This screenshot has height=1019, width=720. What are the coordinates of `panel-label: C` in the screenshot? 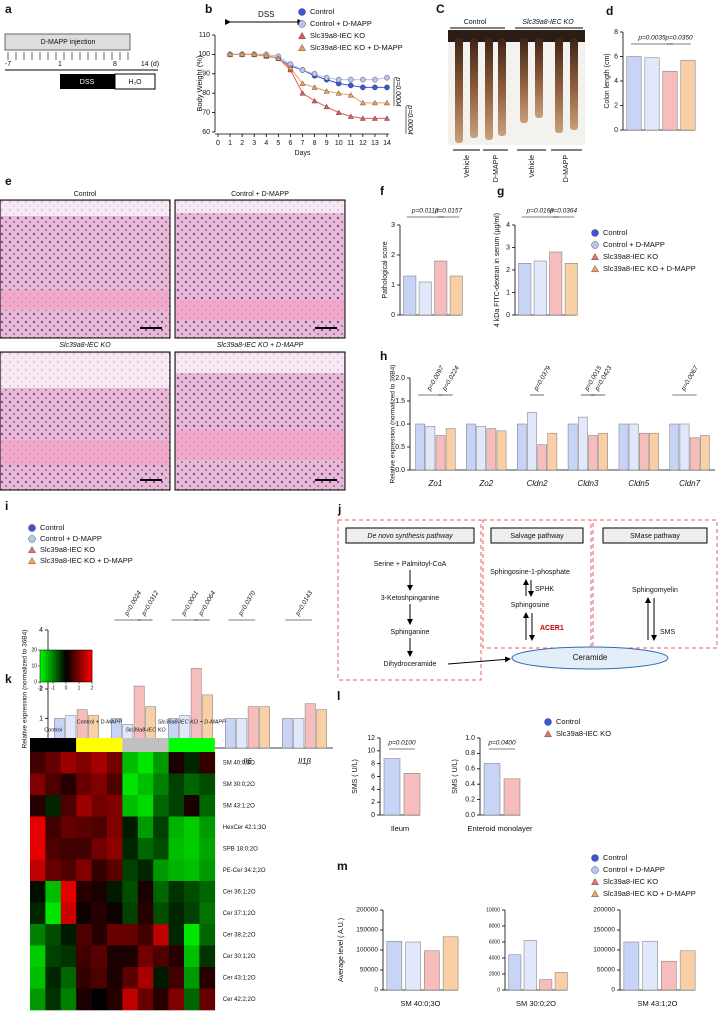 It's located at (440, 9).